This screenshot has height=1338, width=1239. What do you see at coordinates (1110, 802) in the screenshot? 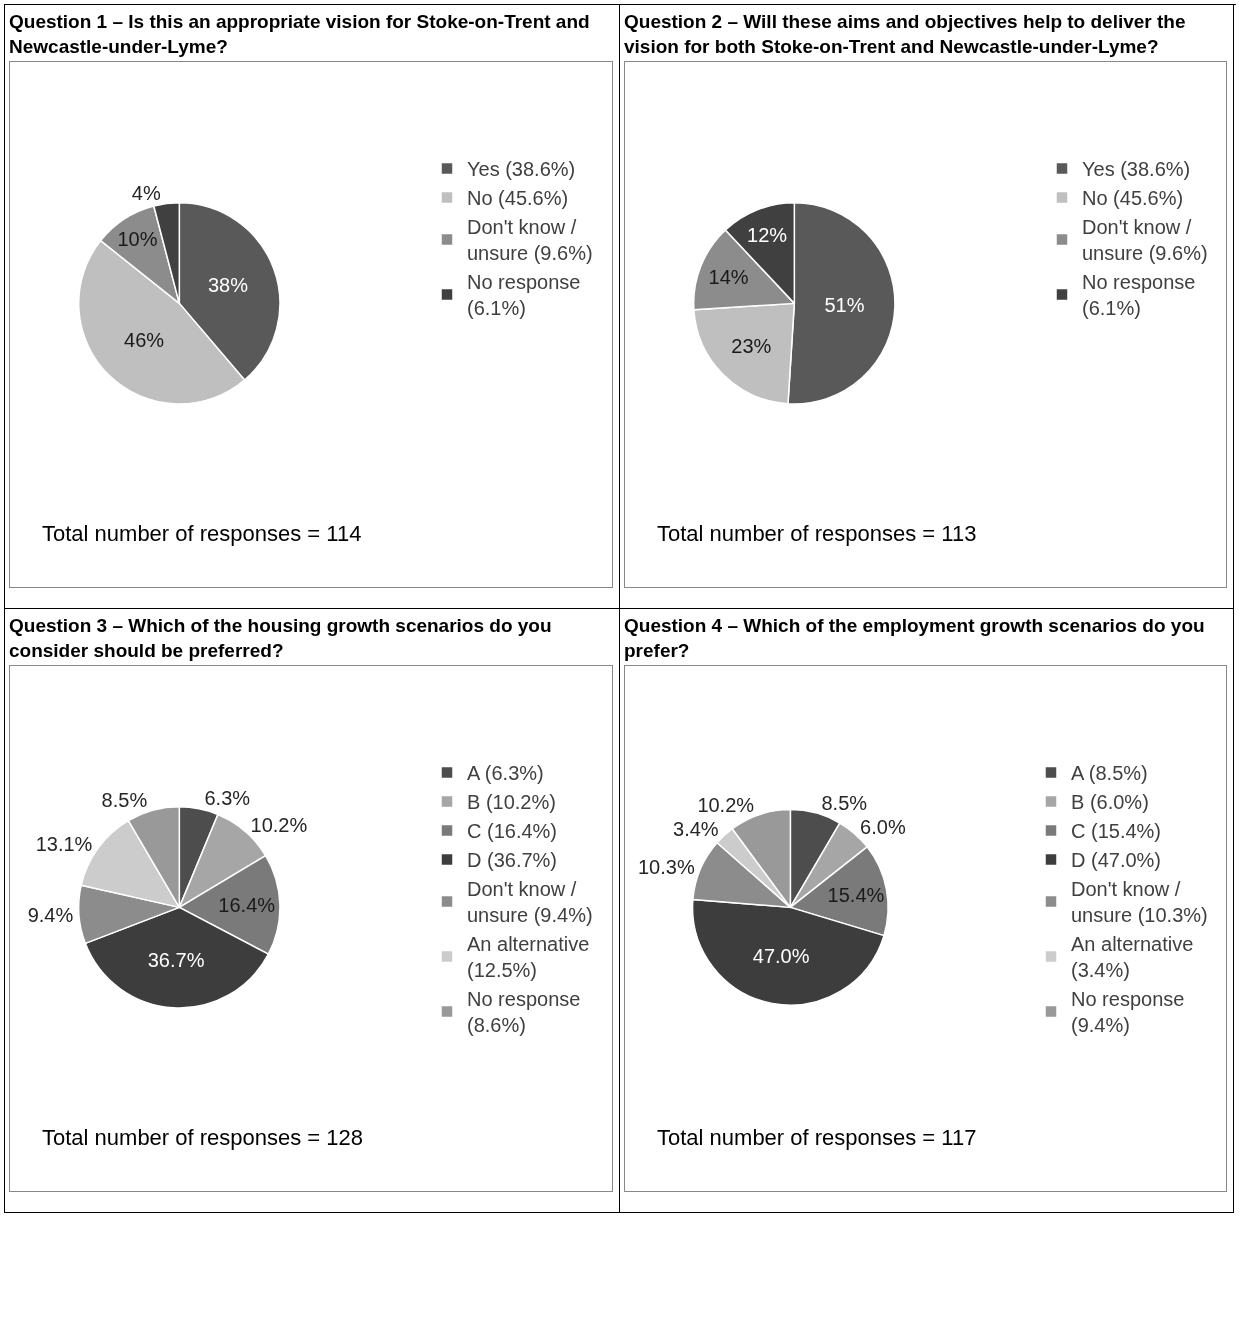
I see `legend-label: B (6.0%)` at bounding box center [1110, 802].